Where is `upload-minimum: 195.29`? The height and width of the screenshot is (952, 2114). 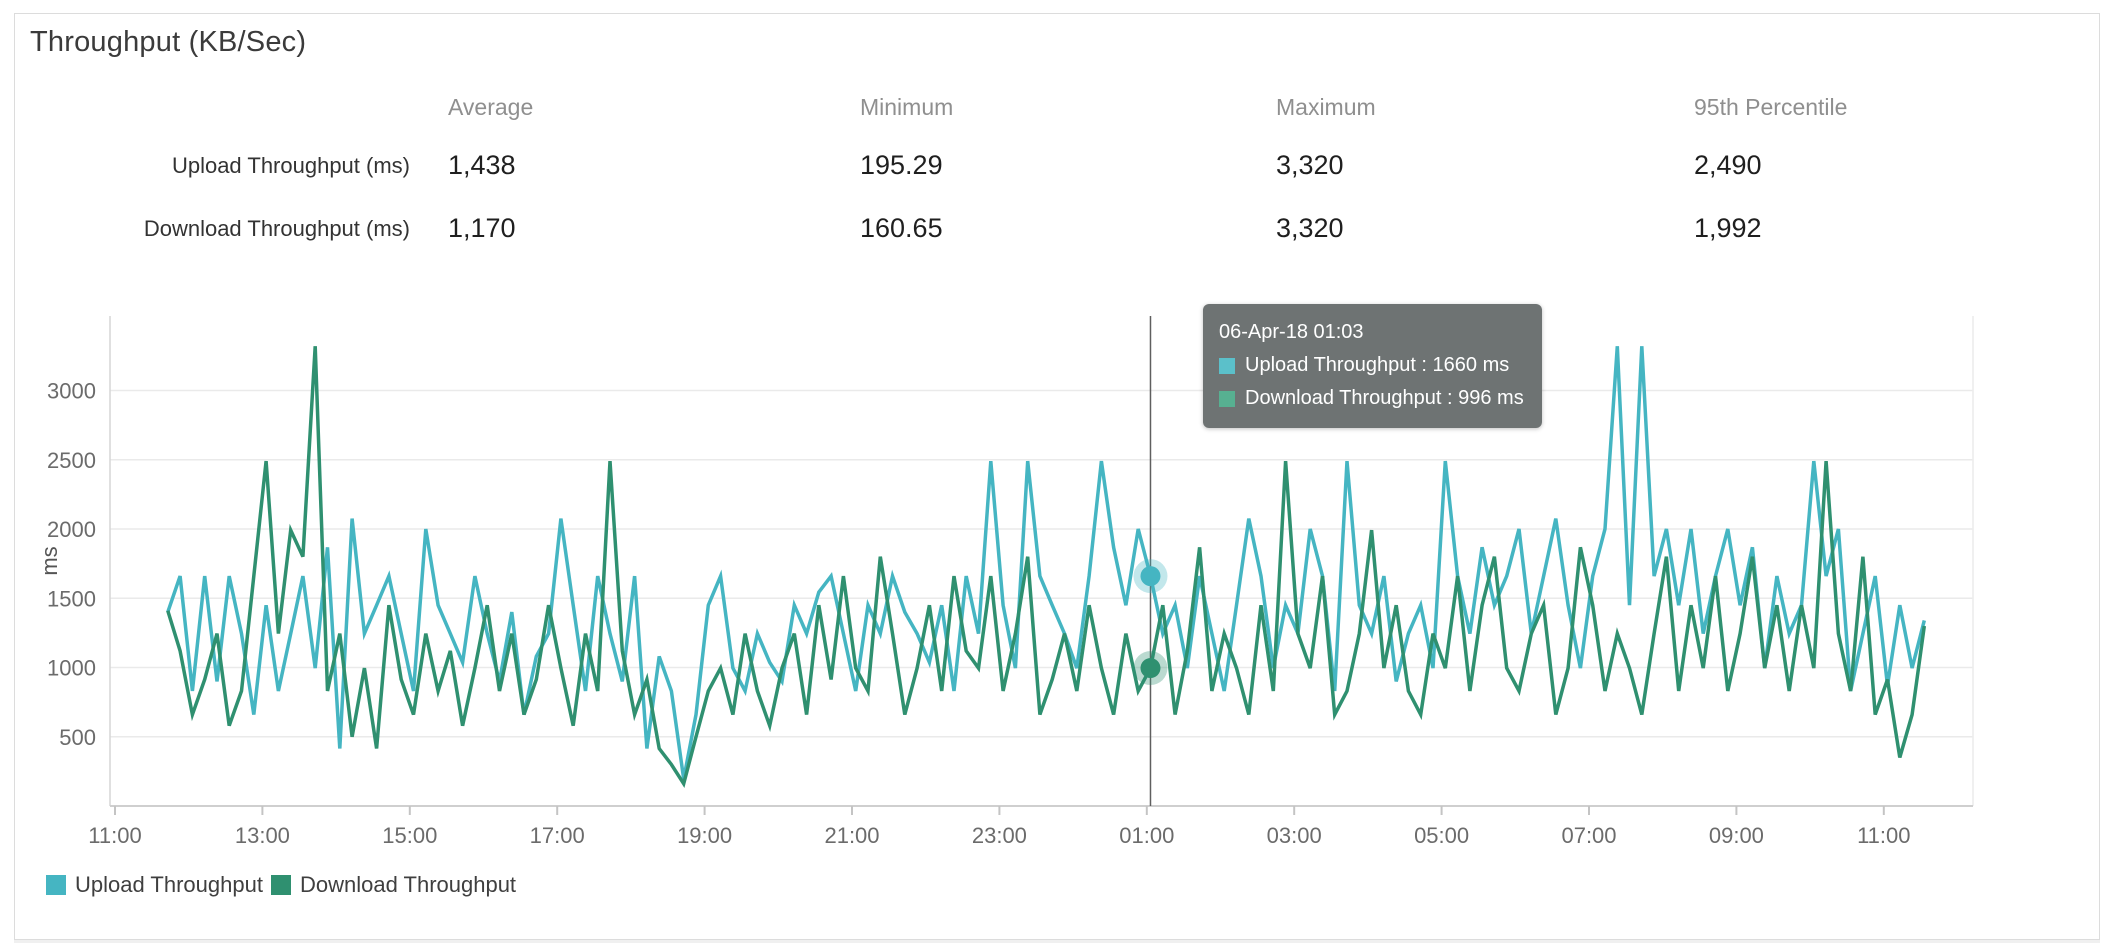 upload-minimum: 195.29 is located at coordinates (901, 165).